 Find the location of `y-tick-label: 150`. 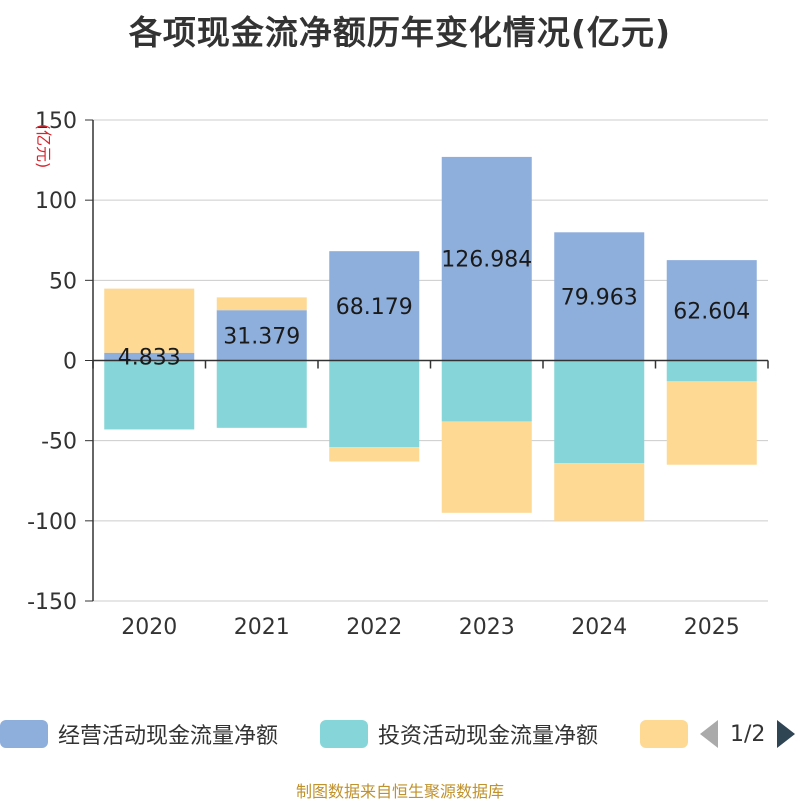

y-tick-label: 150 is located at coordinates (56, 121).